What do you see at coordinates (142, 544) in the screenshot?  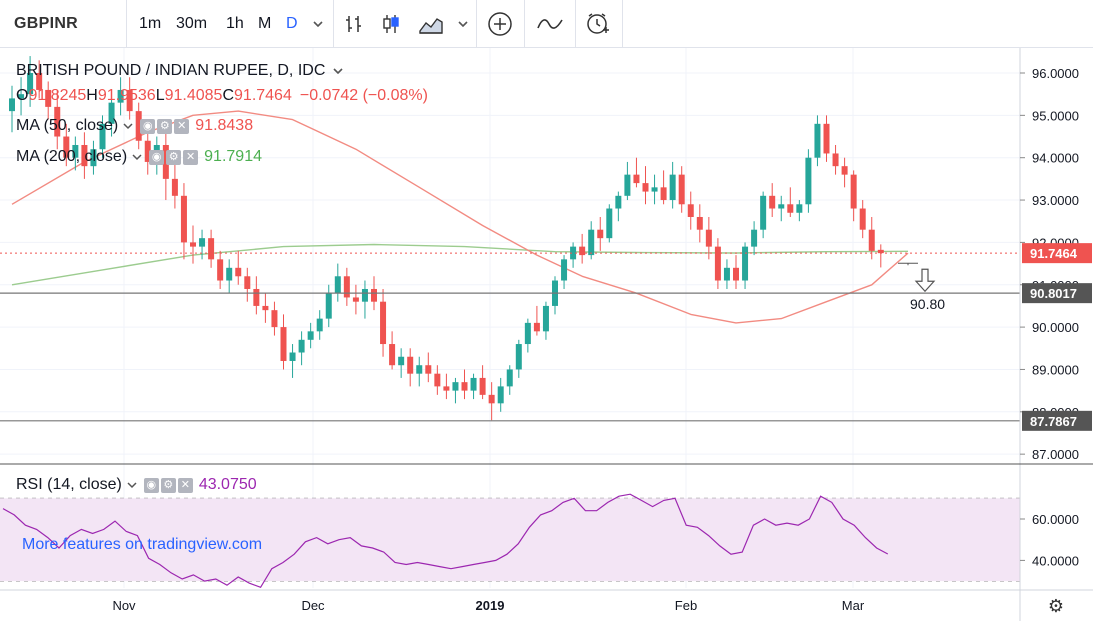 I see `tradingview-watermark: More features on tradingview.com` at bounding box center [142, 544].